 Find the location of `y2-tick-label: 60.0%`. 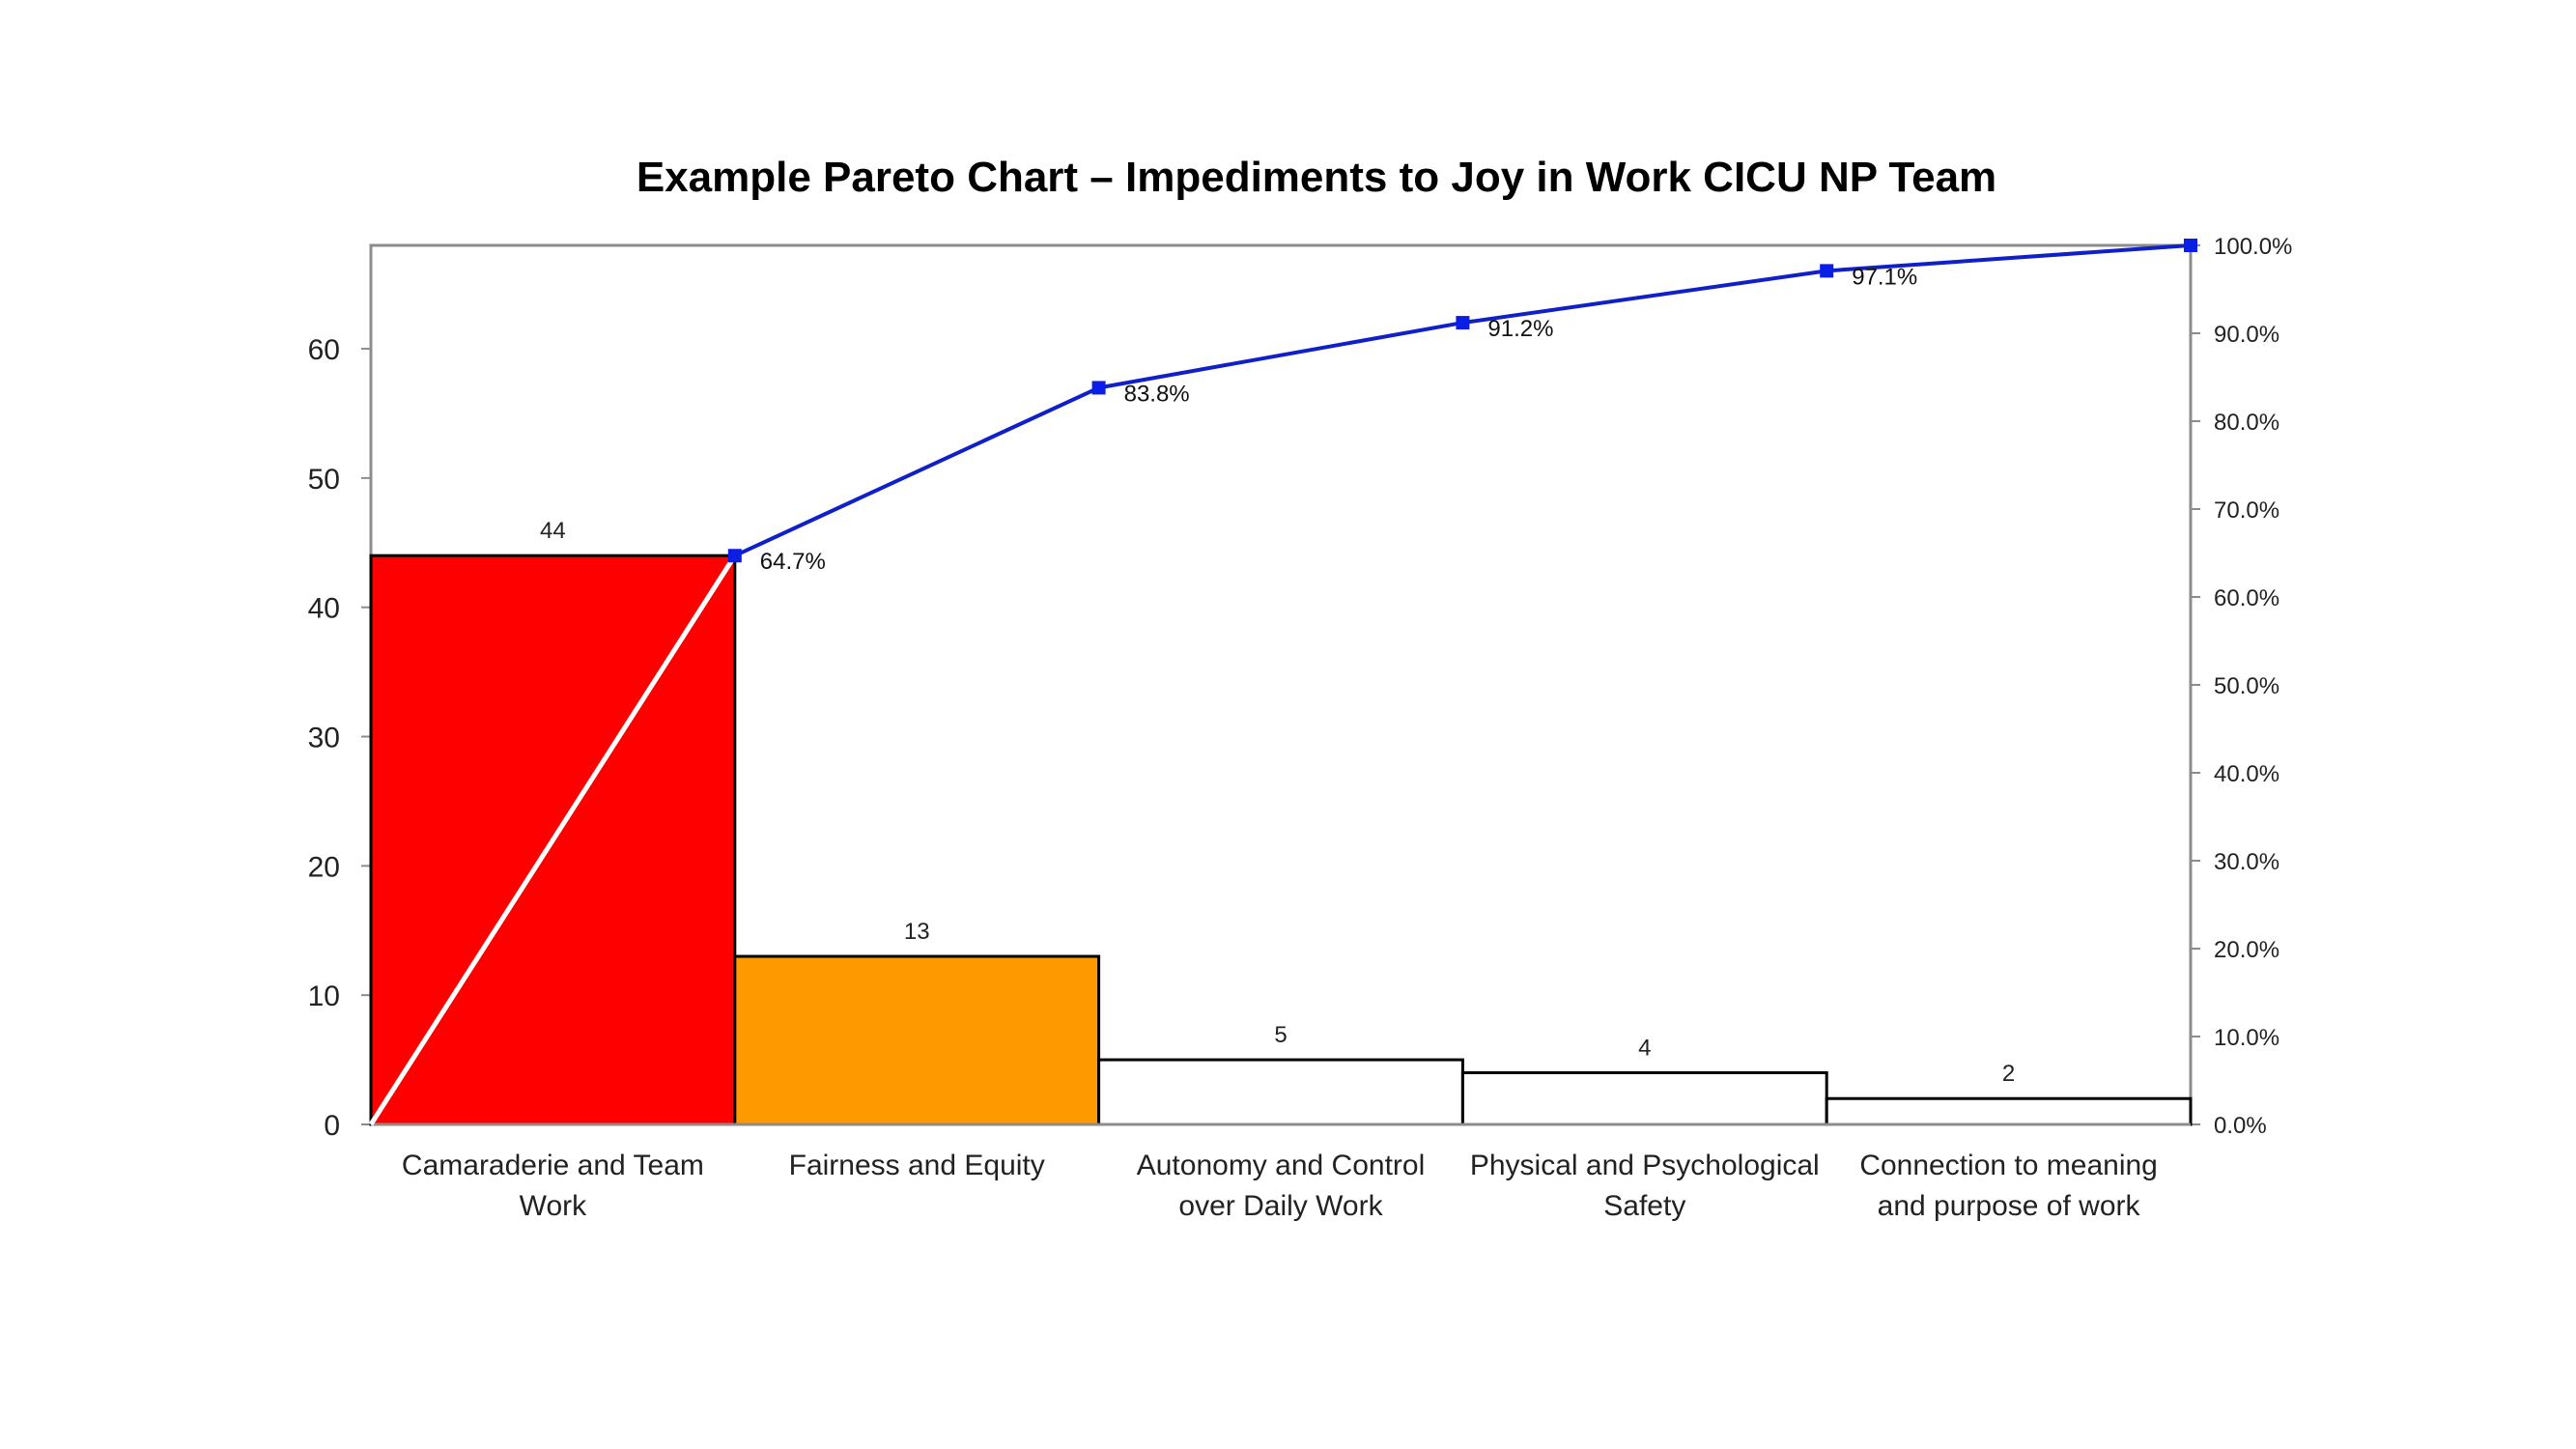

y2-tick-label: 60.0% is located at coordinates (2246, 598).